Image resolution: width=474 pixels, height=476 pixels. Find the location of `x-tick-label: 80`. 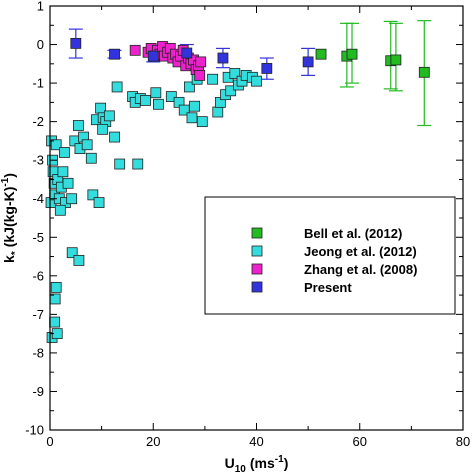

x-tick-label: 80 is located at coordinates (463, 441).